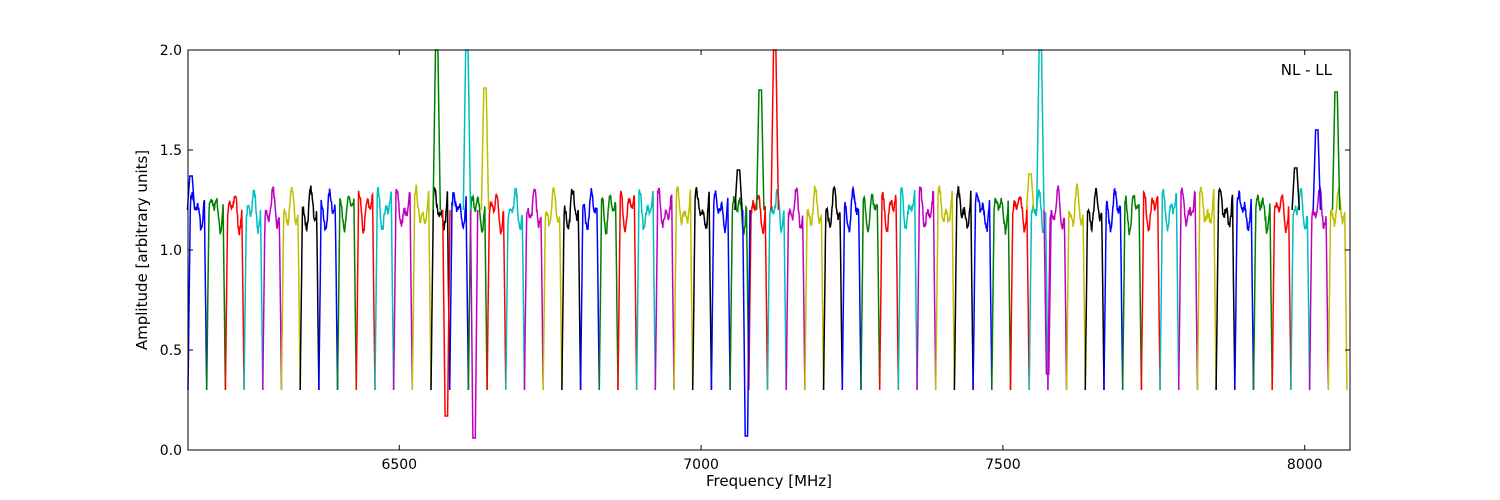 This screenshot has height=500, width=1500. Describe the element at coordinates (171, 251) in the screenshot. I see `y-tick-label: 1.0` at that location.